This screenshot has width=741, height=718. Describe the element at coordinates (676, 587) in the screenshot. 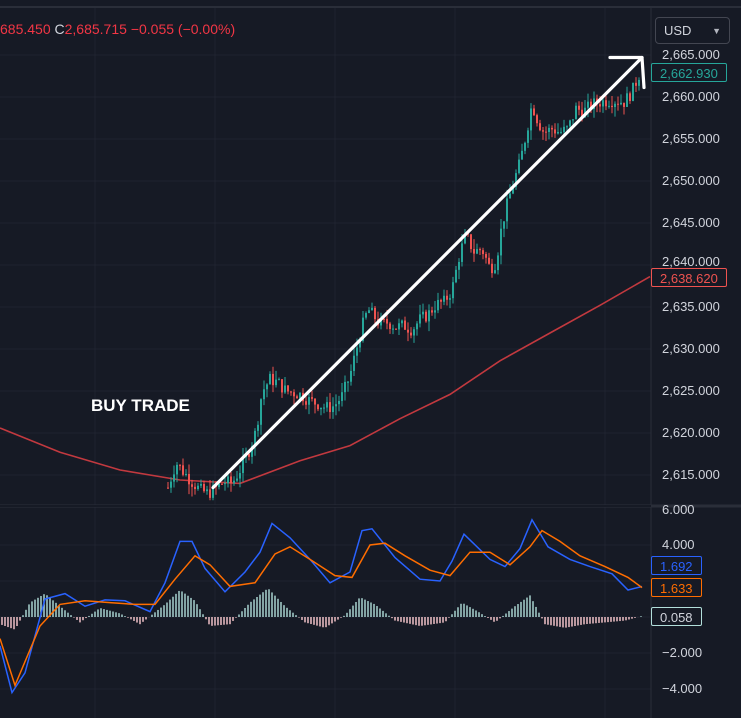

I see `signal-value-badge: 1.633` at that location.